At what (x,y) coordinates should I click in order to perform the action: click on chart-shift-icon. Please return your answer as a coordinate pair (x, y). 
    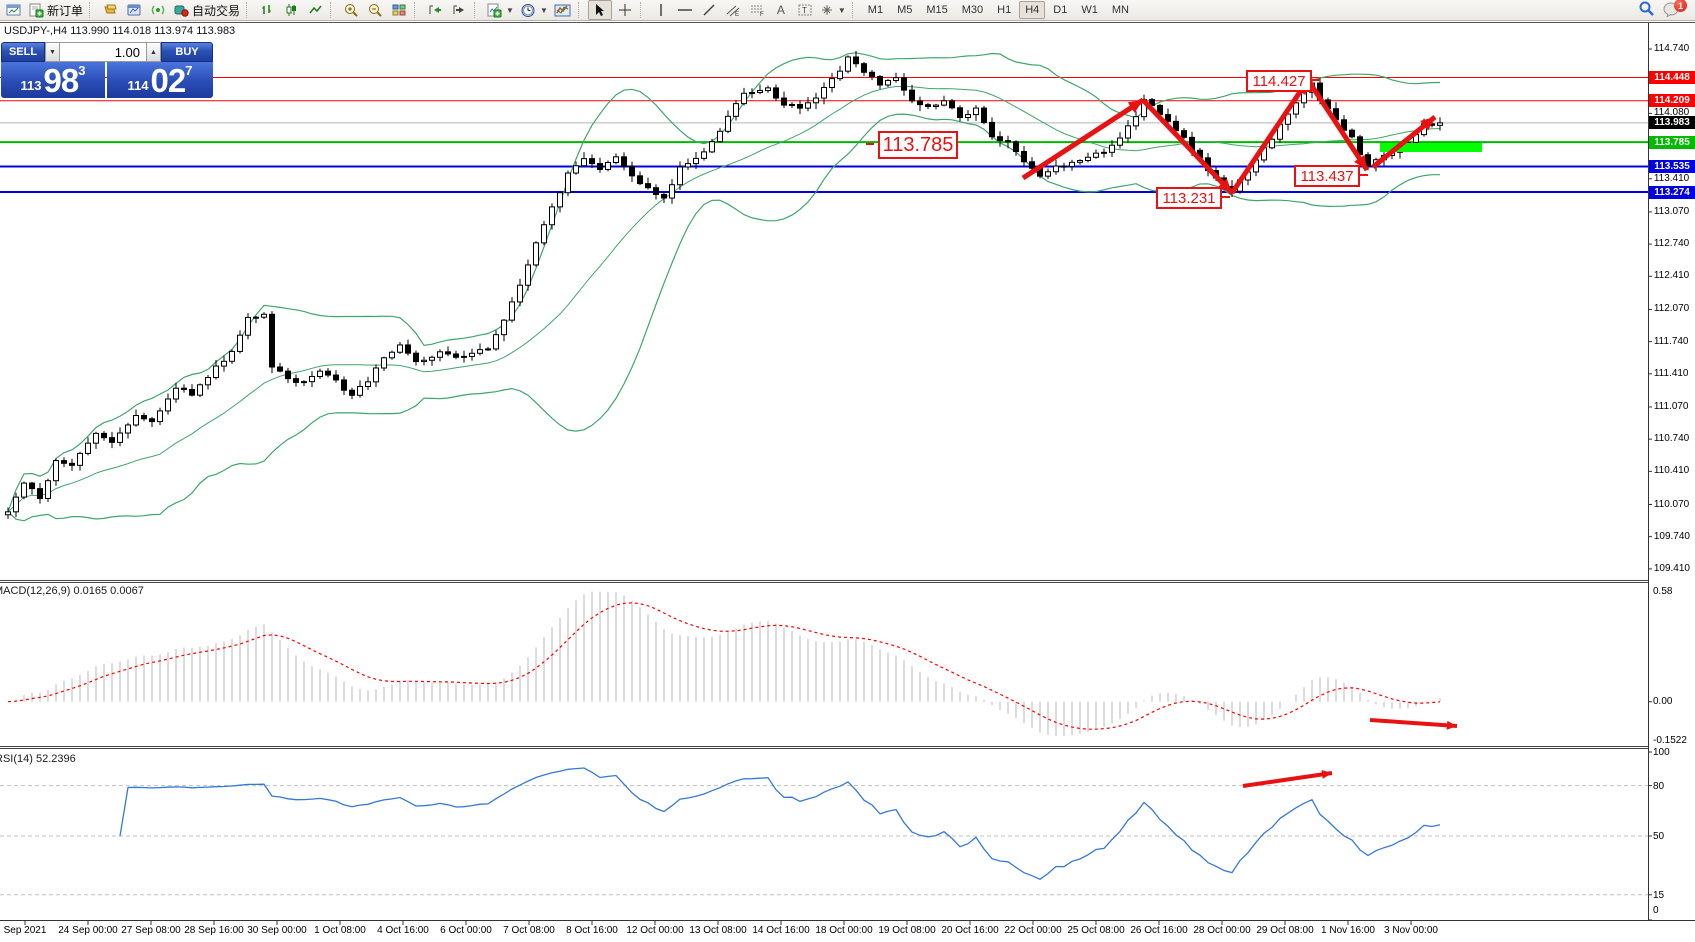
    Looking at the image, I should click on (459, 10).